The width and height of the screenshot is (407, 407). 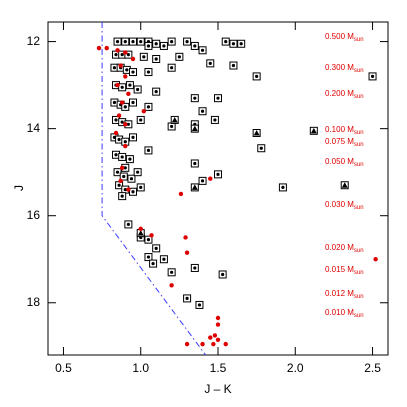 I want to click on mass-label: 0.075 Msun, so click(x=344, y=142).